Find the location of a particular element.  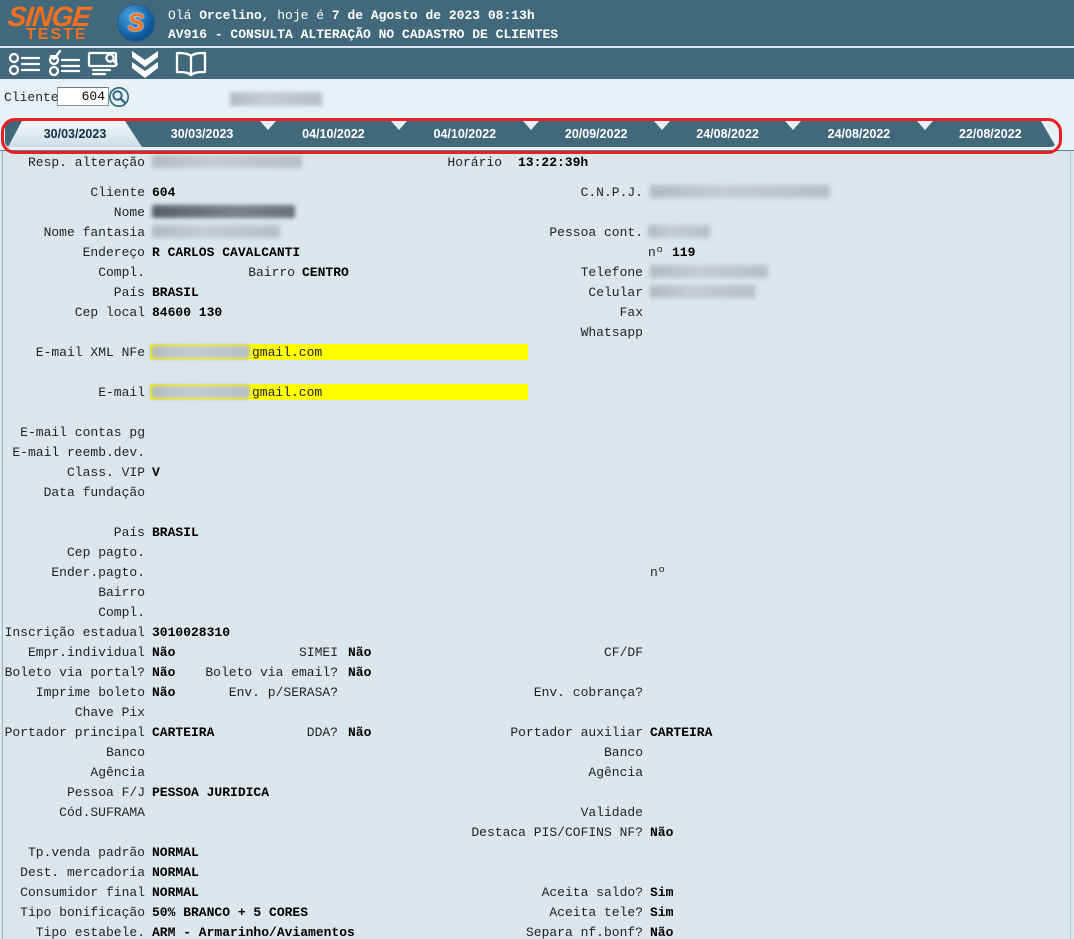

field-value: 119 is located at coordinates (684, 252).